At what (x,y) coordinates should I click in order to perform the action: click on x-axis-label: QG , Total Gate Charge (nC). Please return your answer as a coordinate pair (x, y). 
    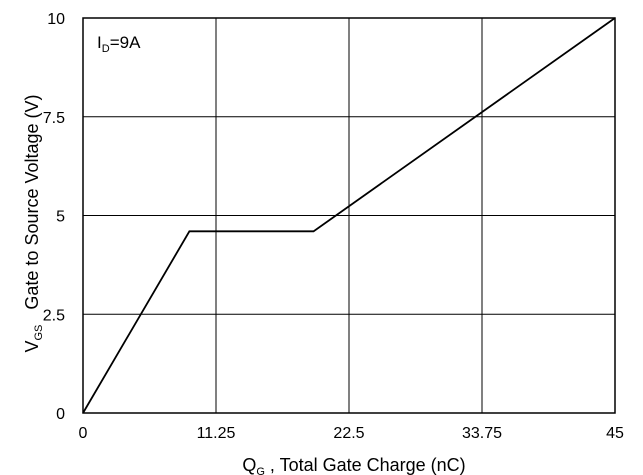
    Looking at the image, I should click on (353, 465).